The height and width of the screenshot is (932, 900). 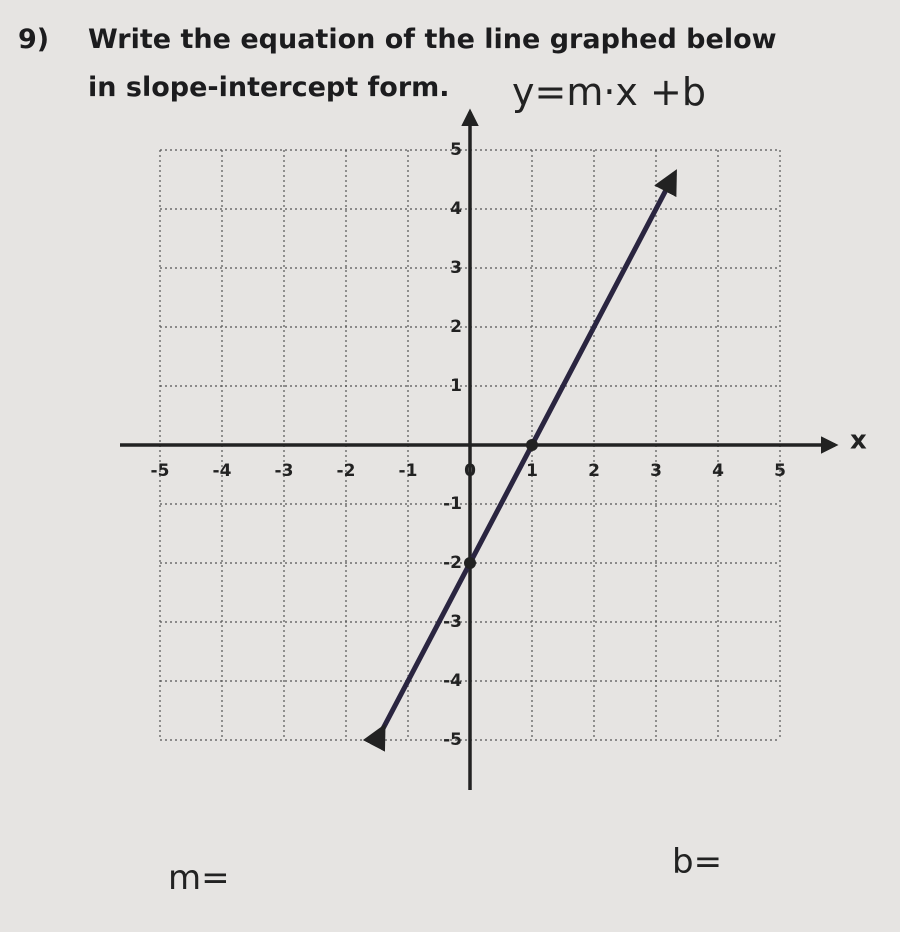 I want to click on y-tick-label: -2, so click(x=452, y=563).